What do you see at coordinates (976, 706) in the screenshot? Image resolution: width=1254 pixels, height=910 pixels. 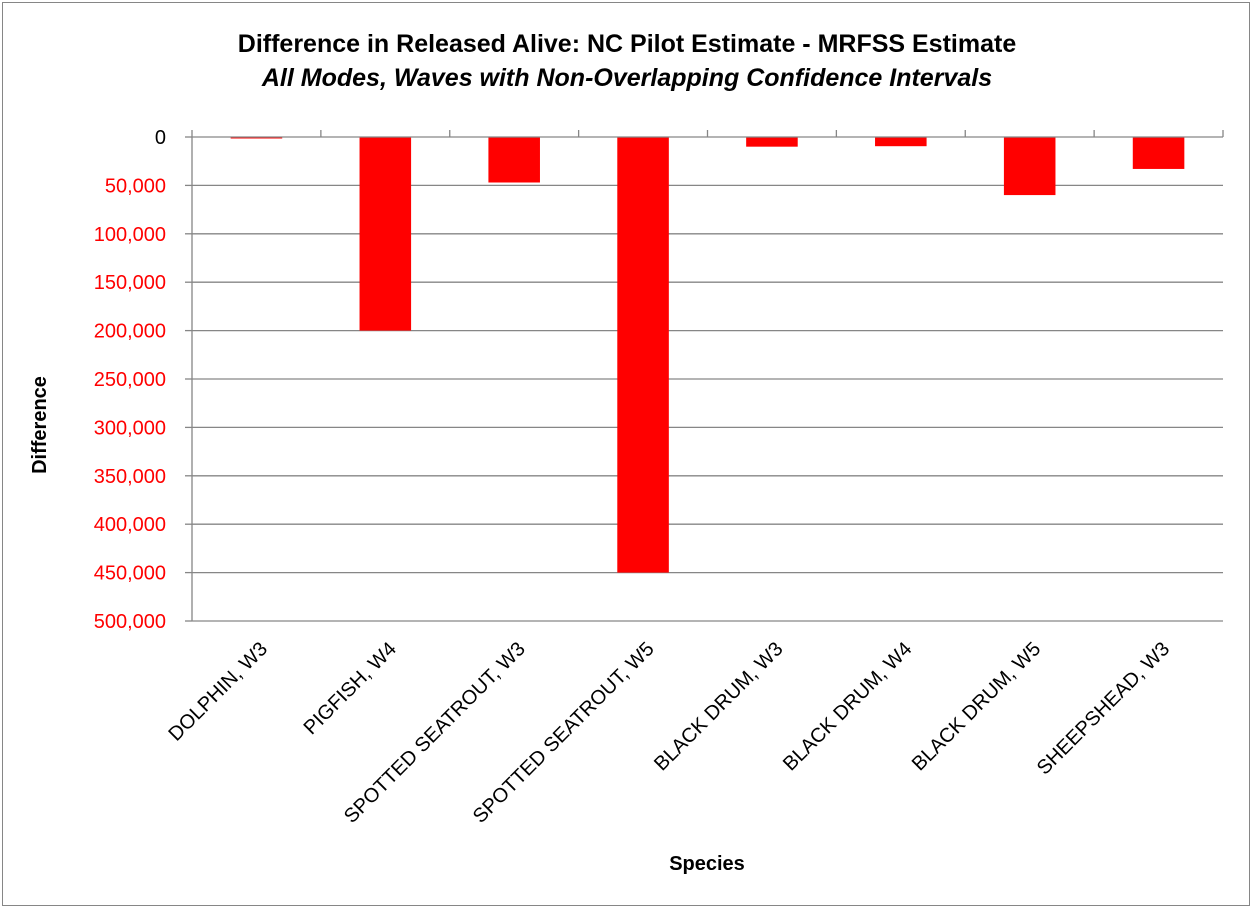 I see `x-tick-label: BLACK DRUM, W5` at bounding box center [976, 706].